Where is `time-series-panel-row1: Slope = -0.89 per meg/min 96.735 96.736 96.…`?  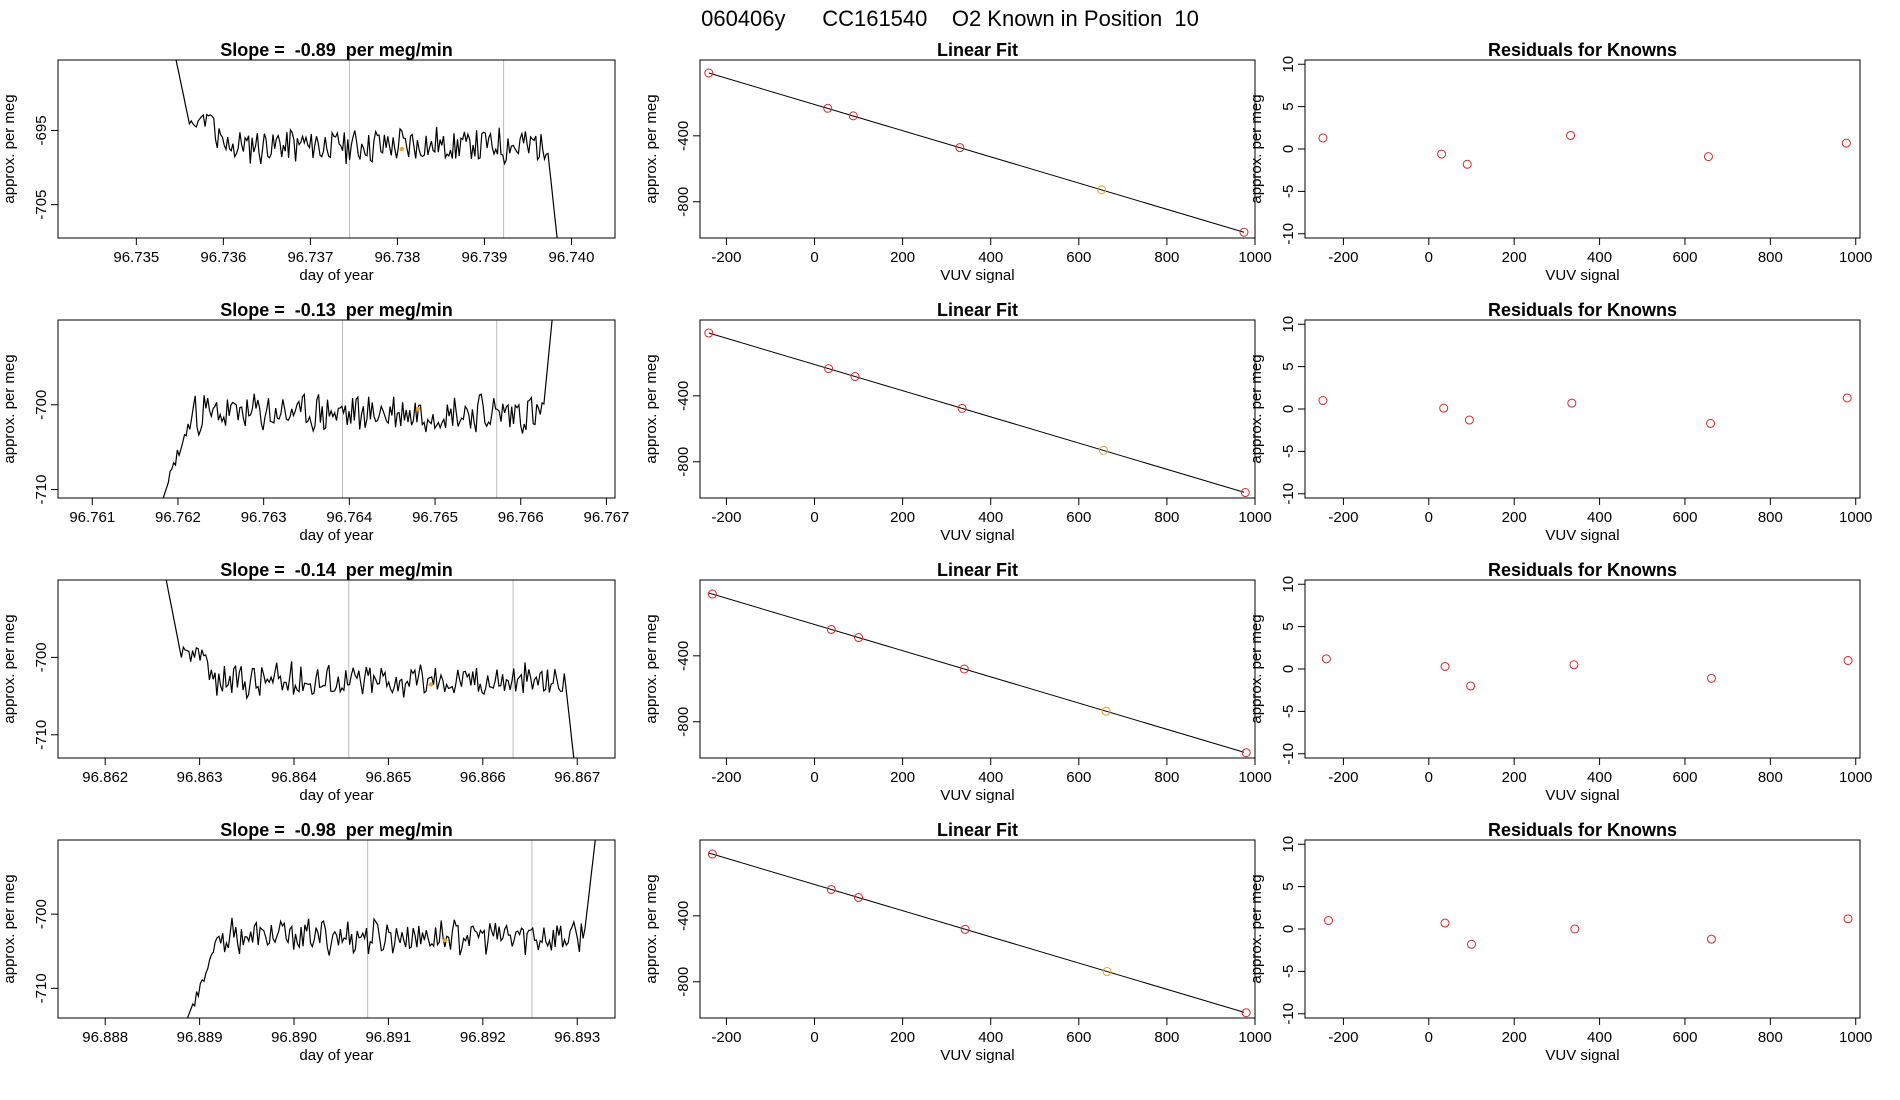
time-series-panel-row1: Slope = -0.89 per meg/min 96.735 96.736 96.… is located at coordinates (308, 162).